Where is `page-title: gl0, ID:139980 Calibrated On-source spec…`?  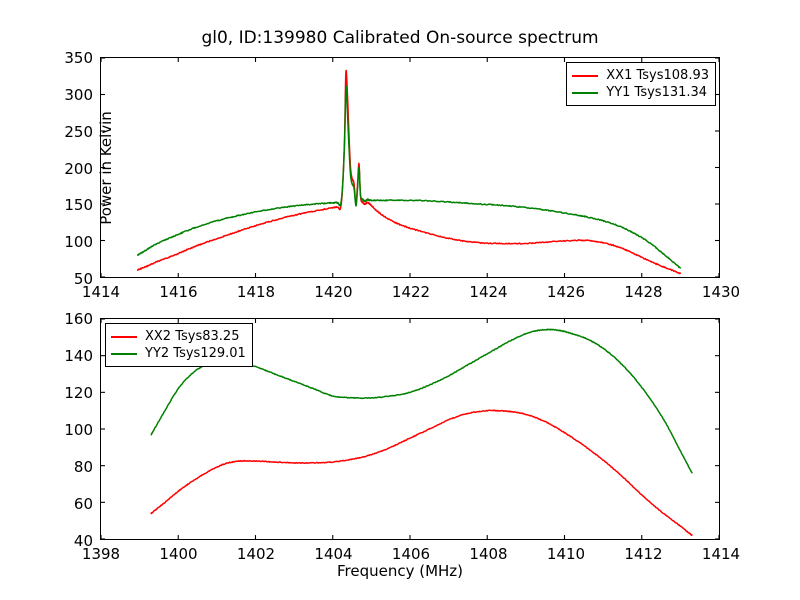 page-title: gl0, ID:139980 Calibrated On-source spec… is located at coordinates (400, 38).